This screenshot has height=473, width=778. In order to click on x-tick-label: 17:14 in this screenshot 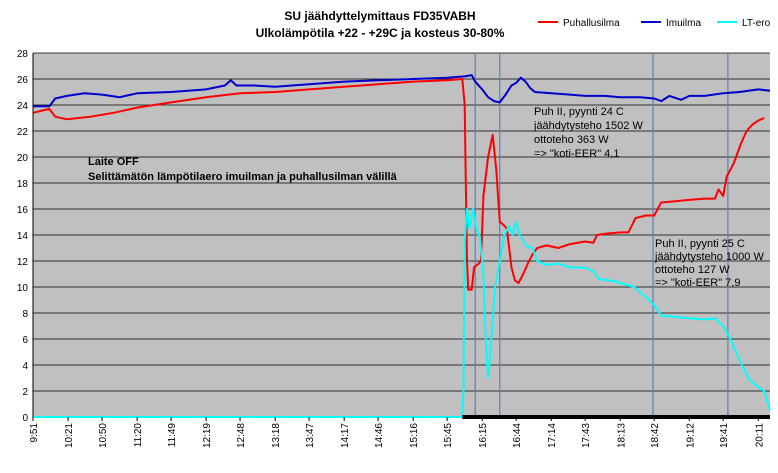, I will do `click(552, 435)`.